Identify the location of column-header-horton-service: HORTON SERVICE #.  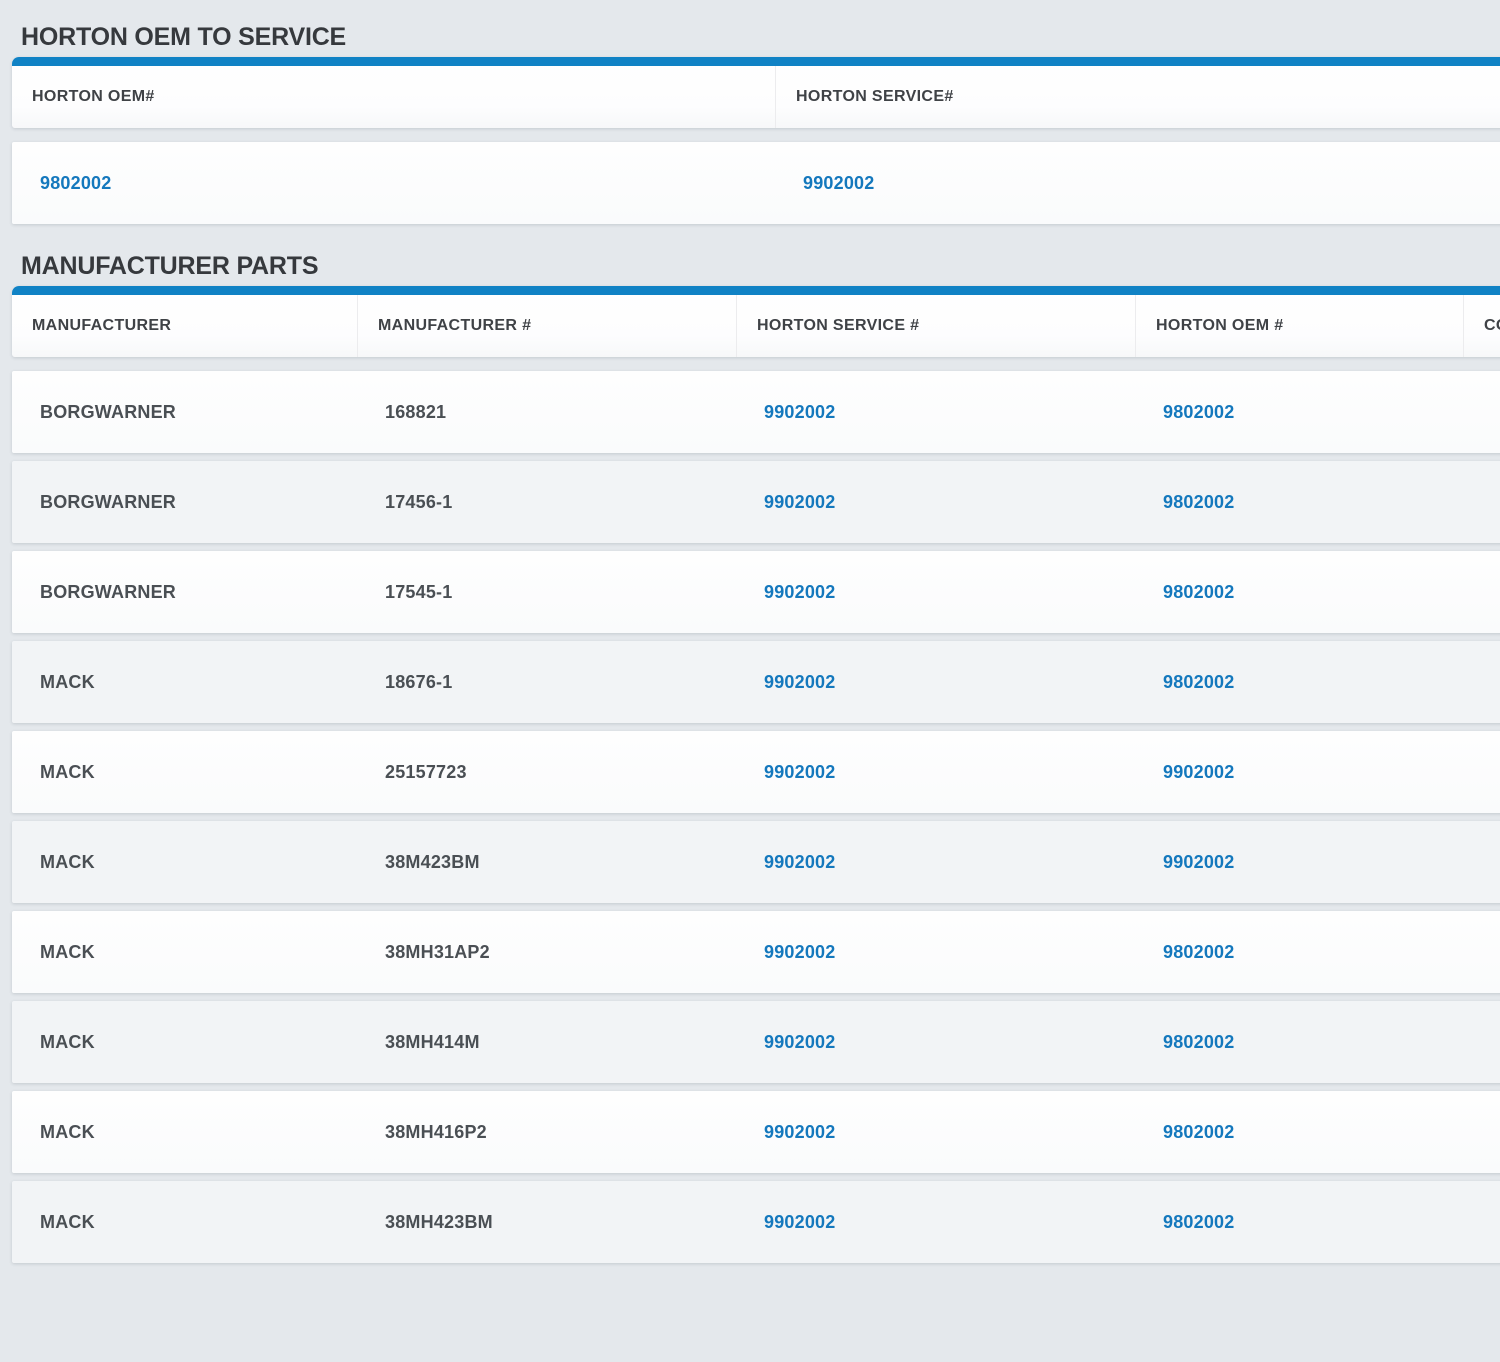
(935, 326).